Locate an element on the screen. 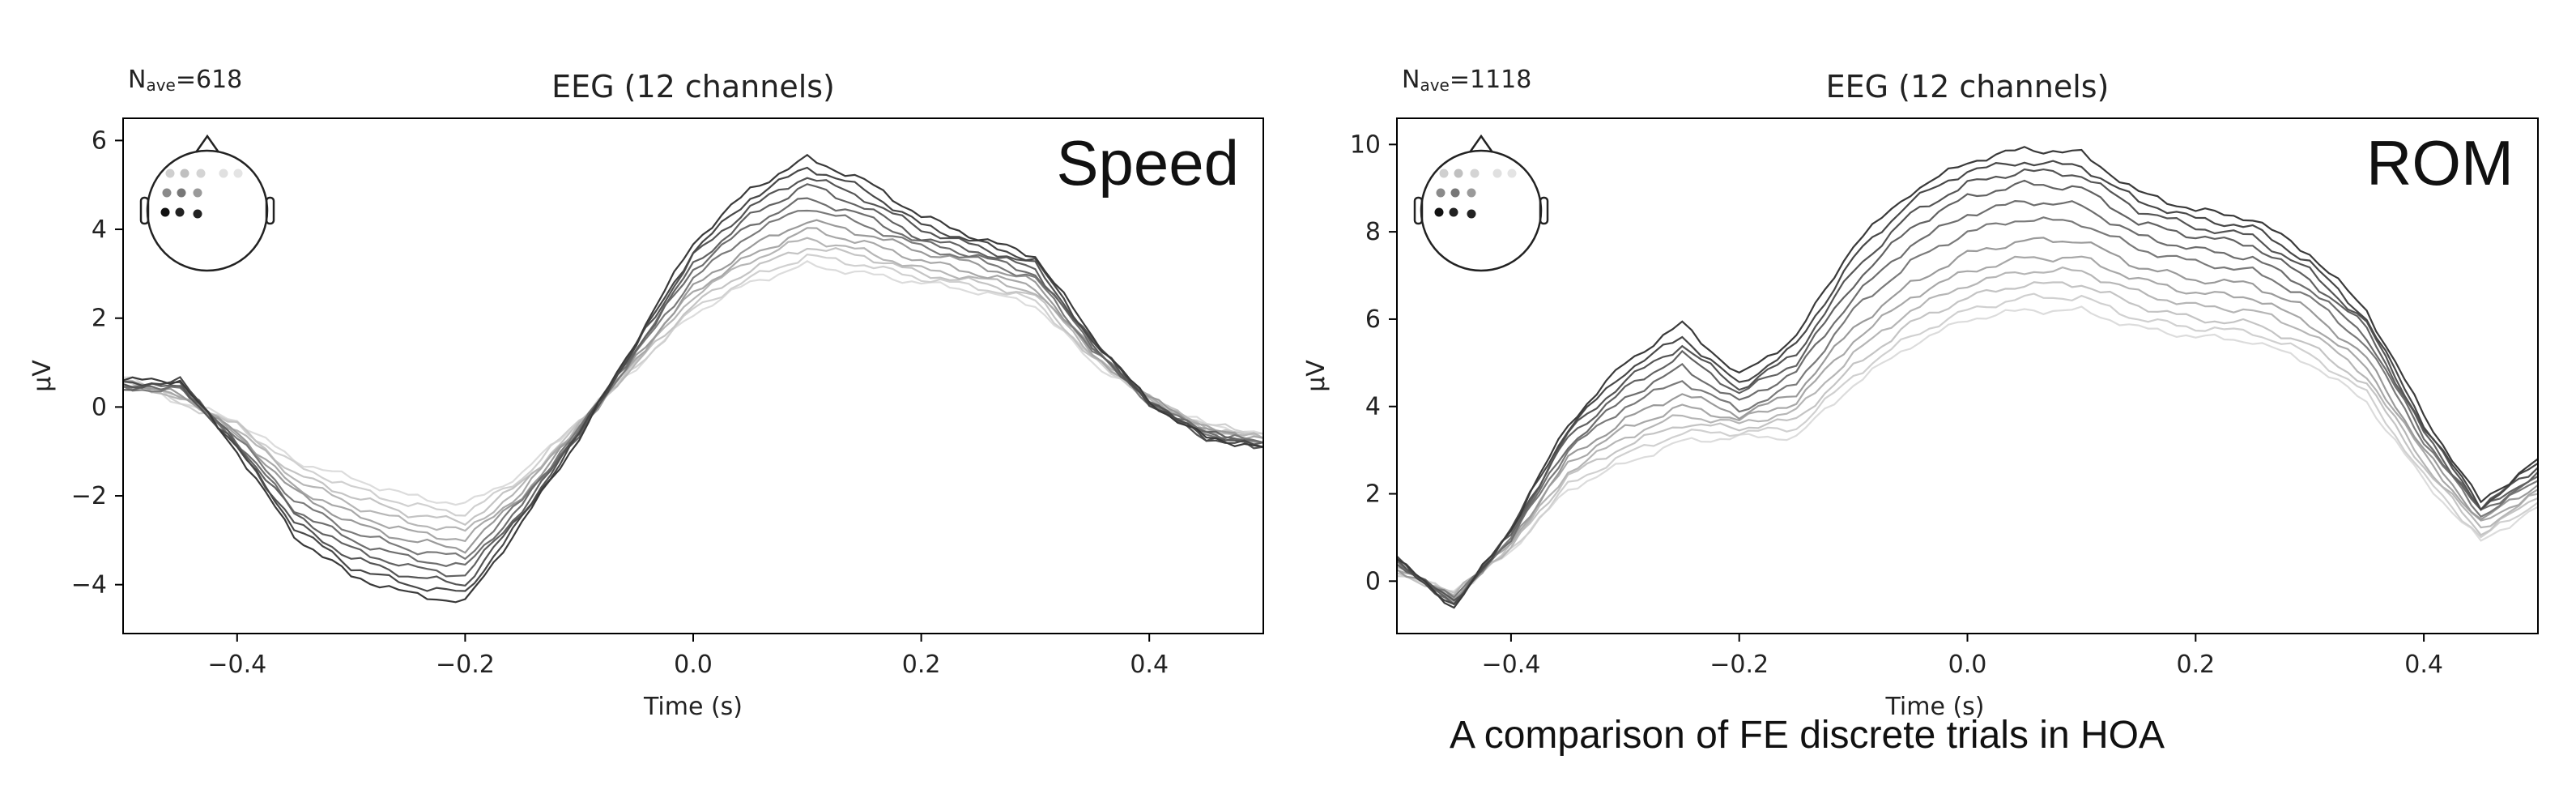 The height and width of the screenshot is (798, 2576). y-tick-label: 8 is located at coordinates (1373, 232).